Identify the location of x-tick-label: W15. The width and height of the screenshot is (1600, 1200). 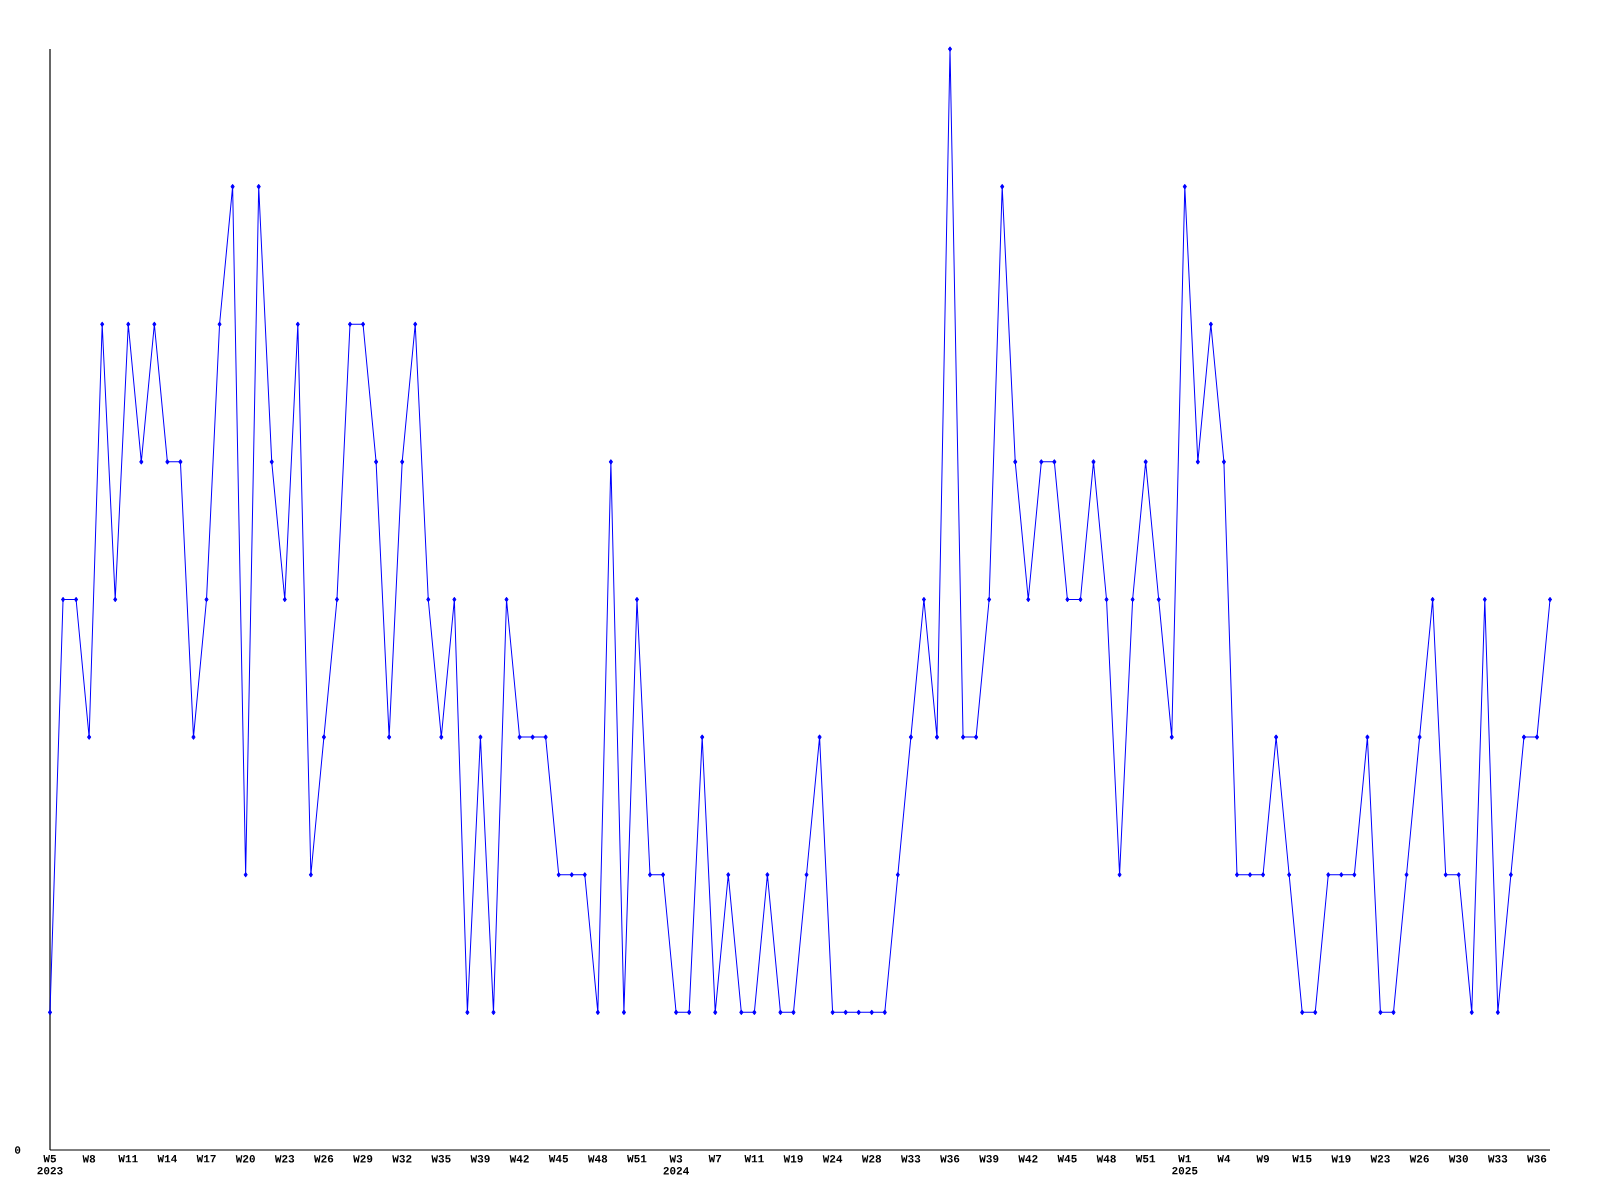
(1302, 1159).